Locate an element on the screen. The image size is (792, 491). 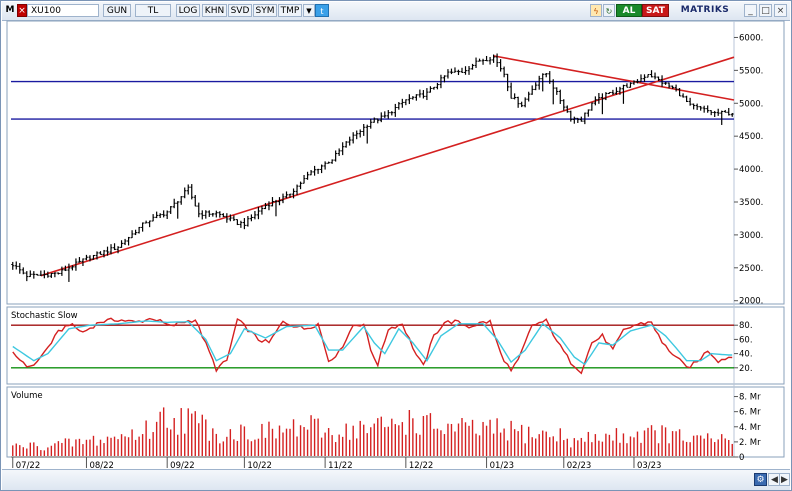
x-axis-tick: 11/22 is located at coordinates (340, 465).